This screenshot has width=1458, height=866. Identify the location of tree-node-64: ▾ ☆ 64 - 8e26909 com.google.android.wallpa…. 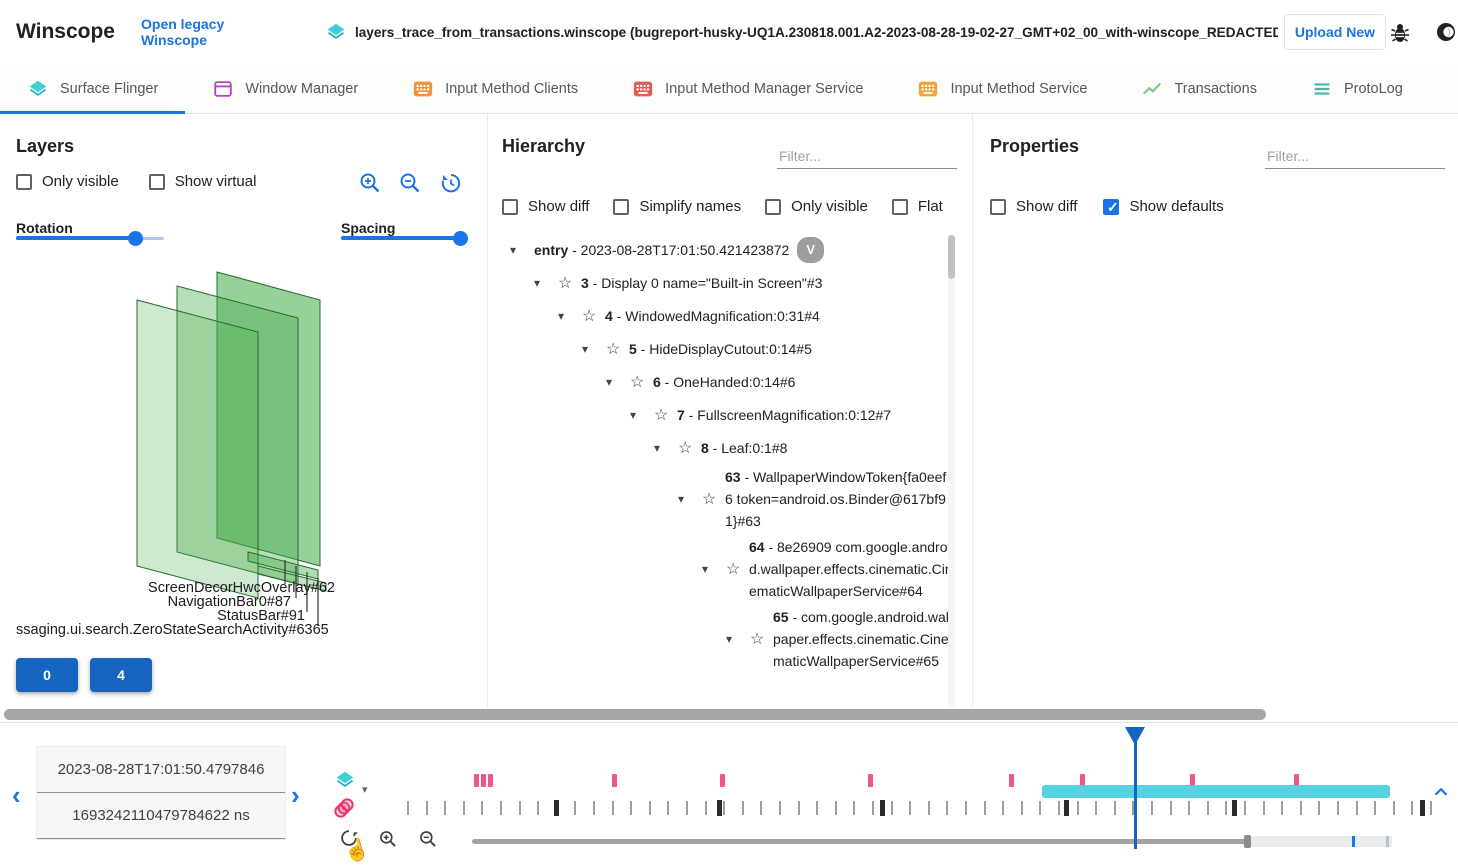
(728, 569).